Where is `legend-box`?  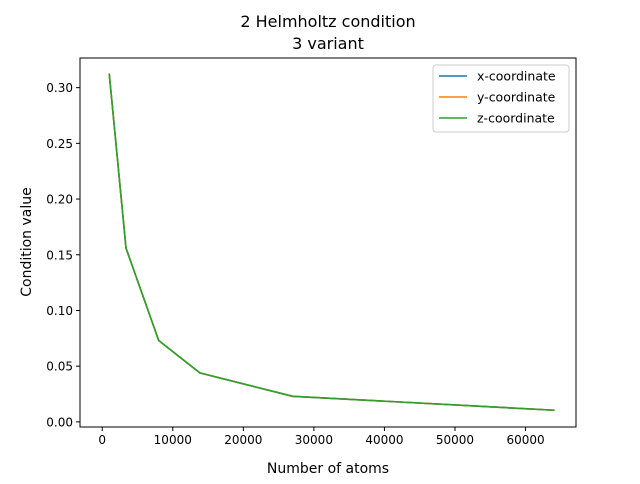
legend-box is located at coordinates (501, 98).